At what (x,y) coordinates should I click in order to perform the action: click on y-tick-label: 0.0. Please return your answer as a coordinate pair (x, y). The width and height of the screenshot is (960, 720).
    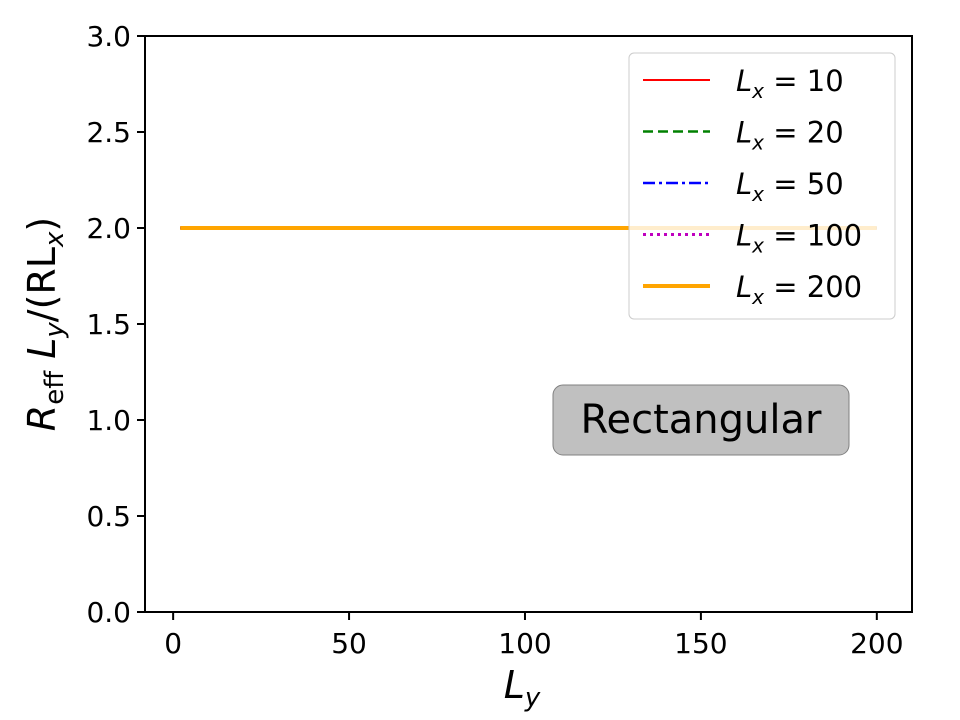
    Looking at the image, I should click on (108, 612).